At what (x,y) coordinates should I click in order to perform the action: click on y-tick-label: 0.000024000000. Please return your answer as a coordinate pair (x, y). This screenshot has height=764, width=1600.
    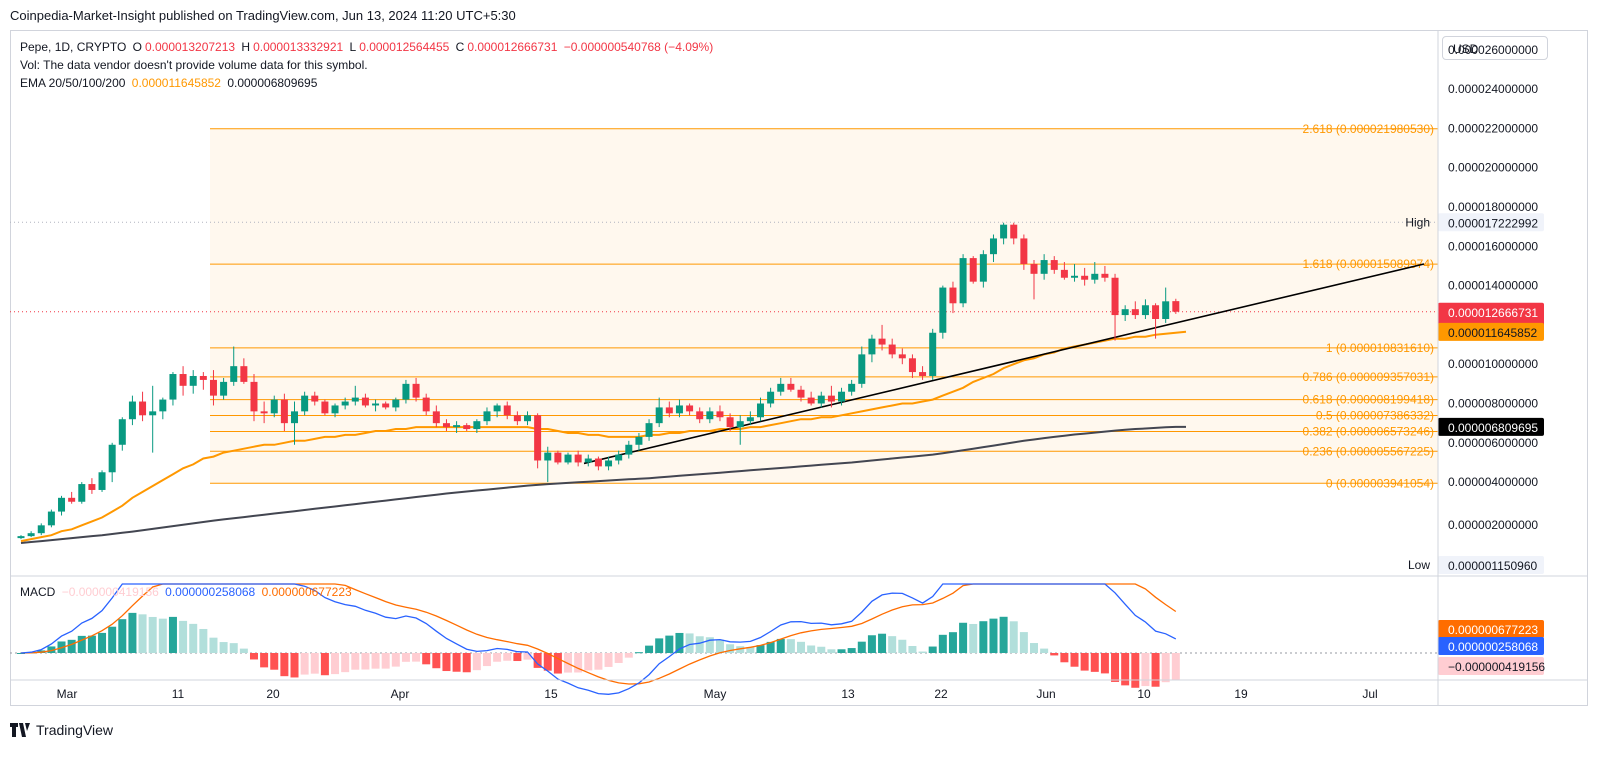
    Looking at the image, I should click on (1493, 89).